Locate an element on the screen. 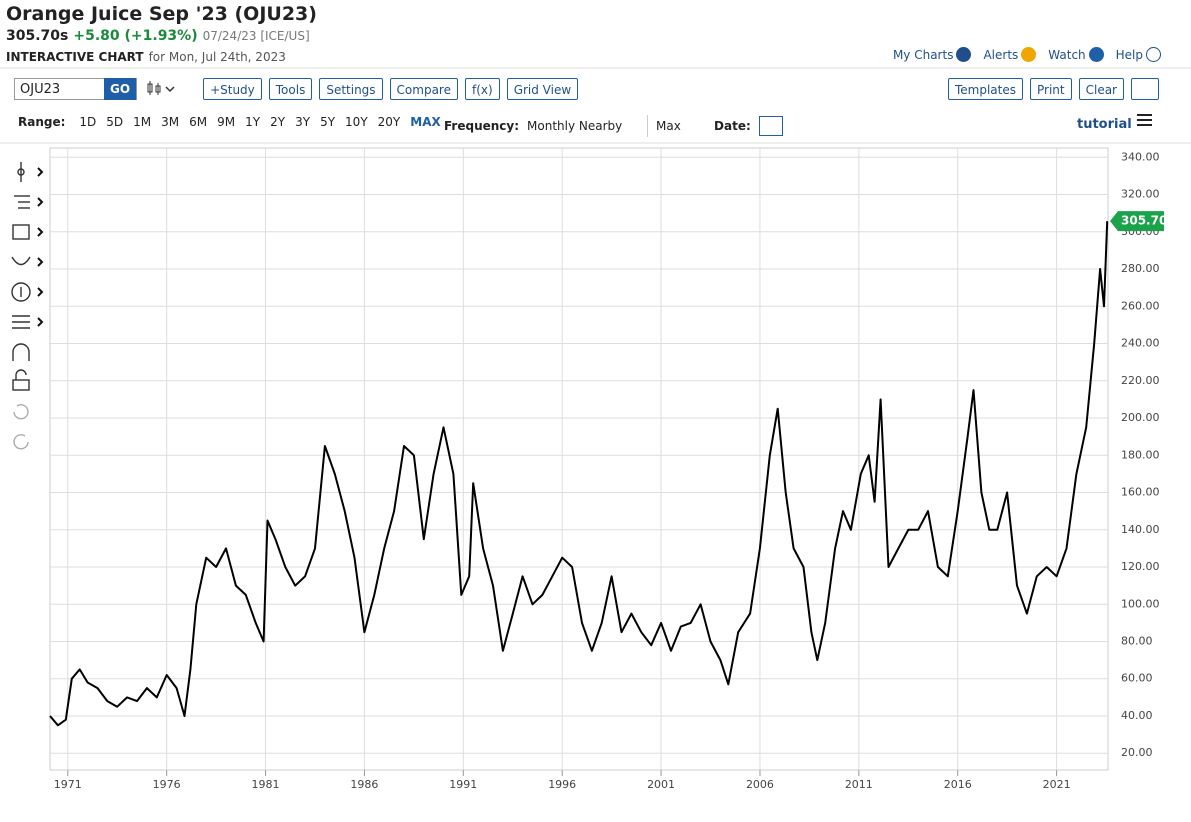 The width and height of the screenshot is (1191, 822). last-price-marker is located at coordinates (1137, 221).